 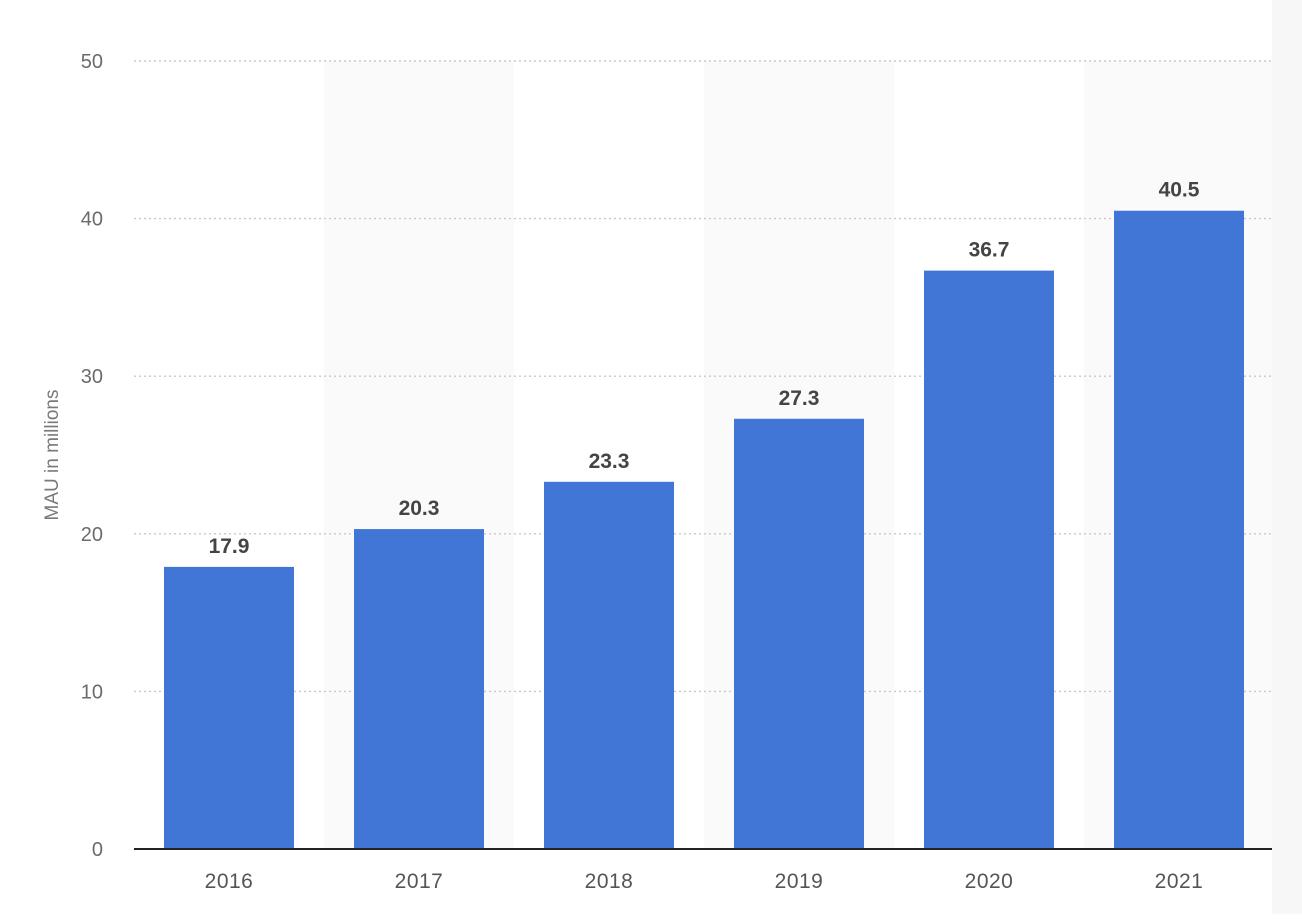 What do you see at coordinates (609, 881) in the screenshot?
I see `x-tick-label-2018: 2018` at bounding box center [609, 881].